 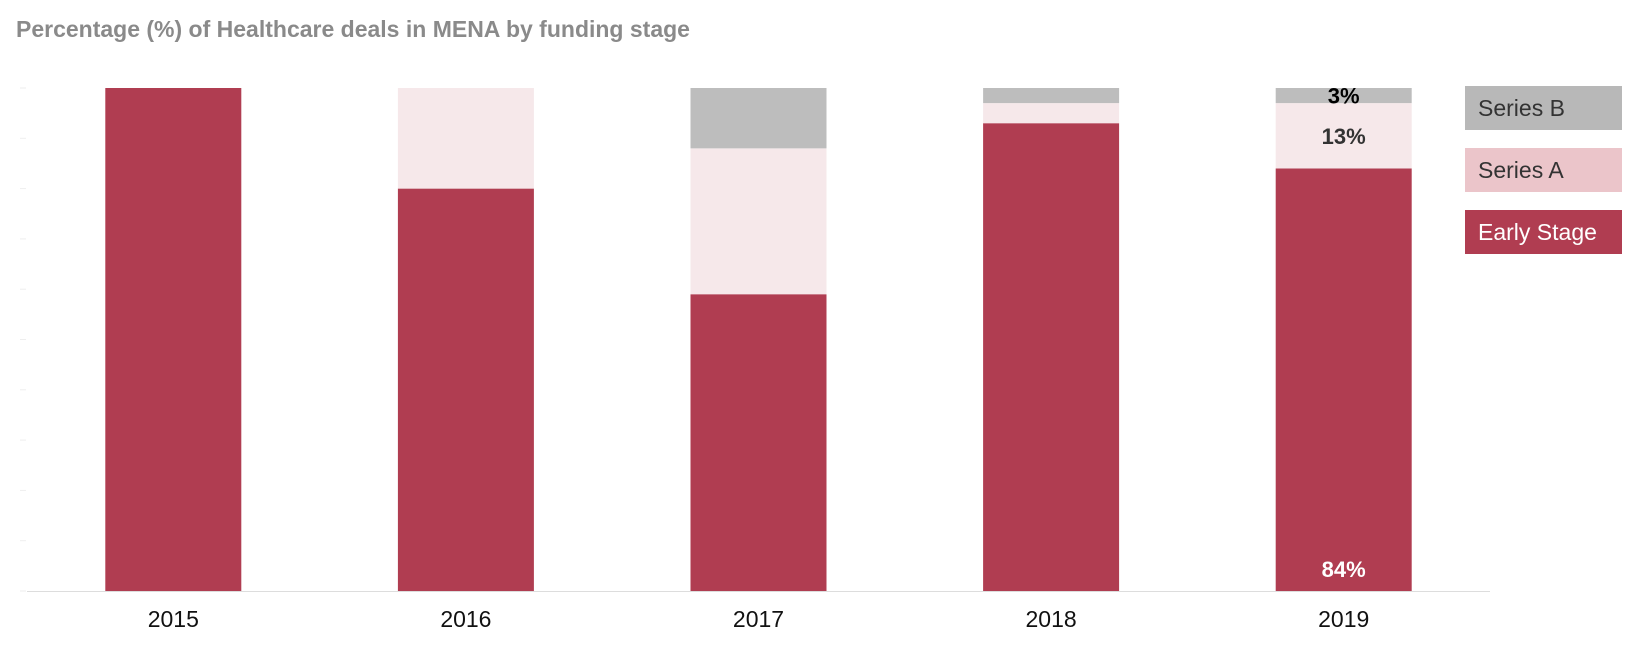 I want to click on bar-early-stage-2018, so click(x=1051, y=357).